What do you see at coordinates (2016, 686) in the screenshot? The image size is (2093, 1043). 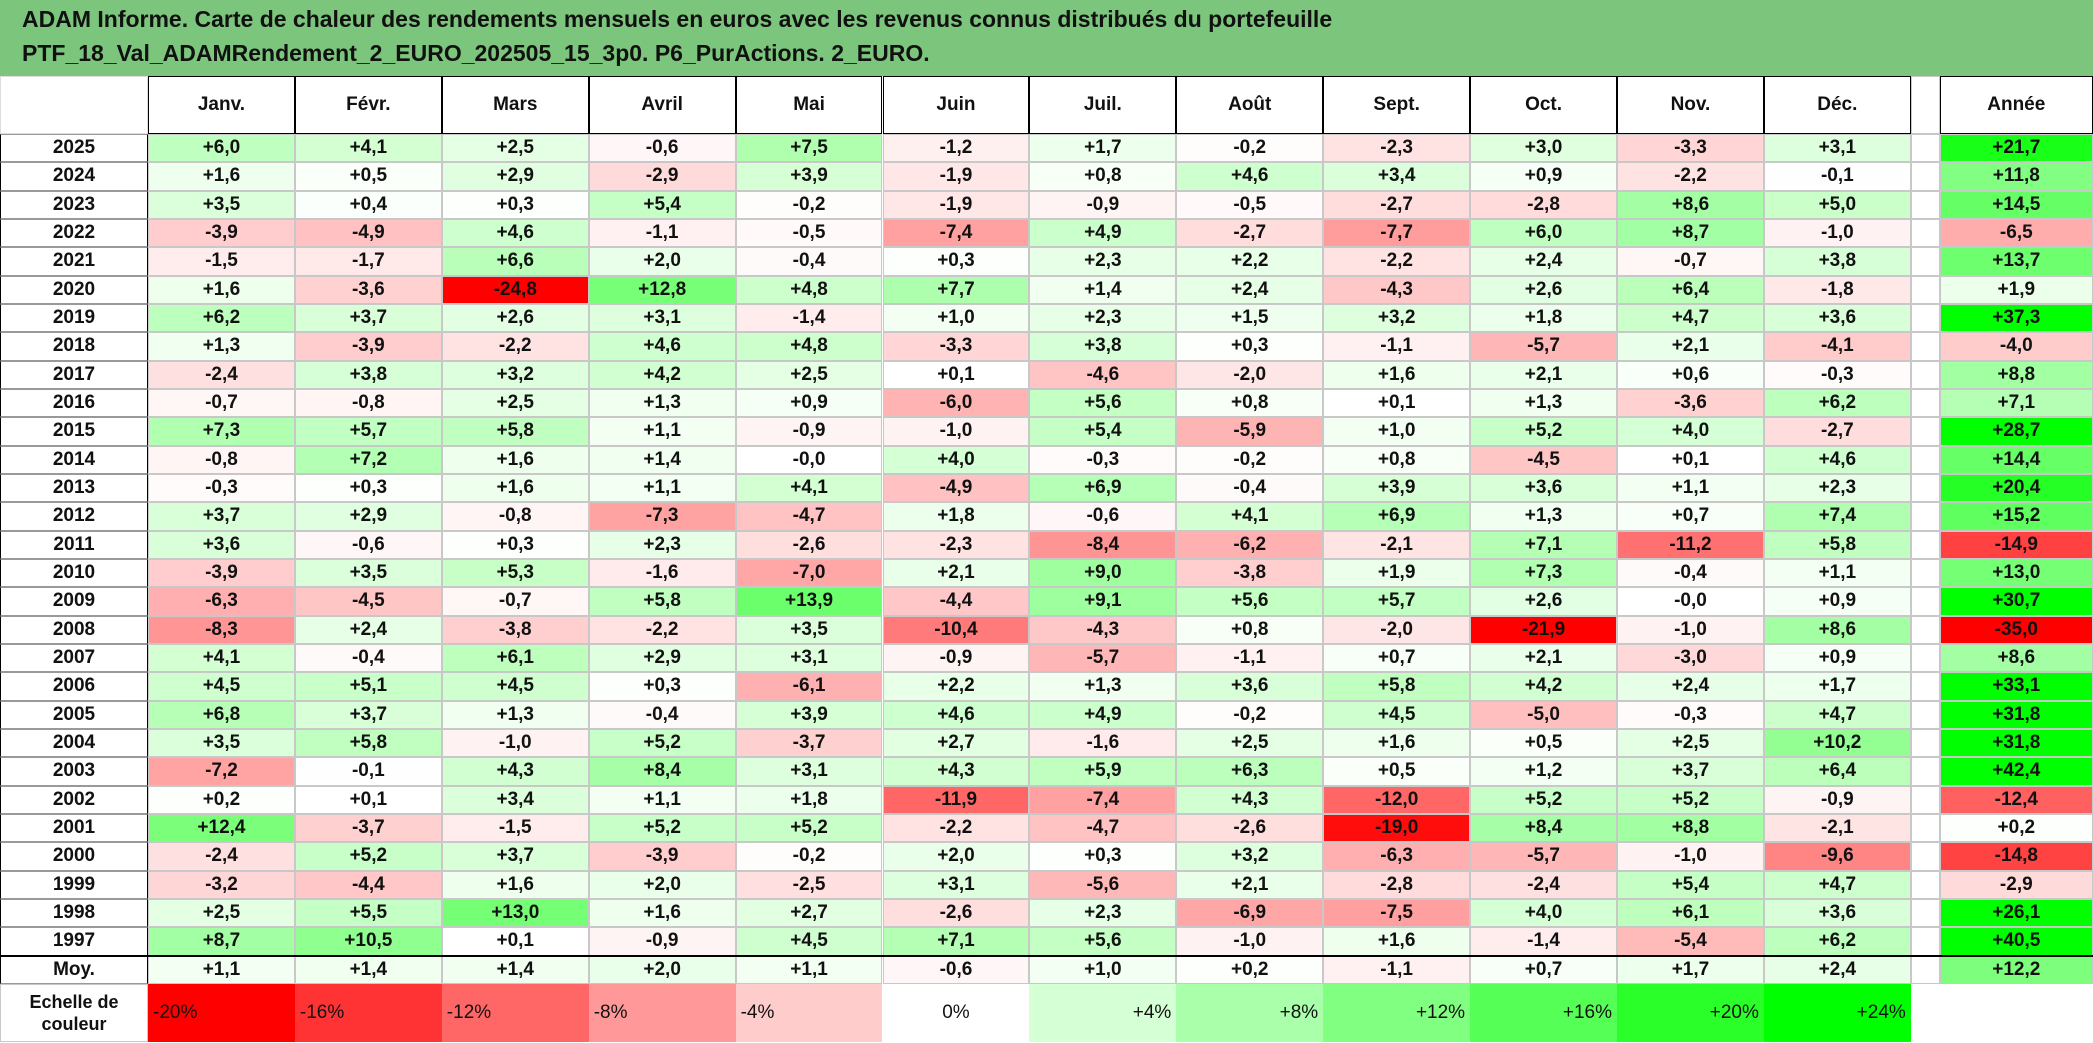 I see `value-cell: +33,1` at bounding box center [2016, 686].